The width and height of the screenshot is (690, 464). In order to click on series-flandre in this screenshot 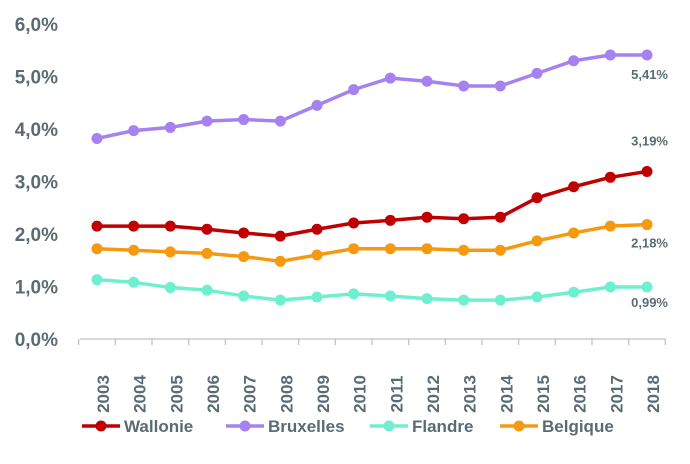, I will do `click(372, 290)`.